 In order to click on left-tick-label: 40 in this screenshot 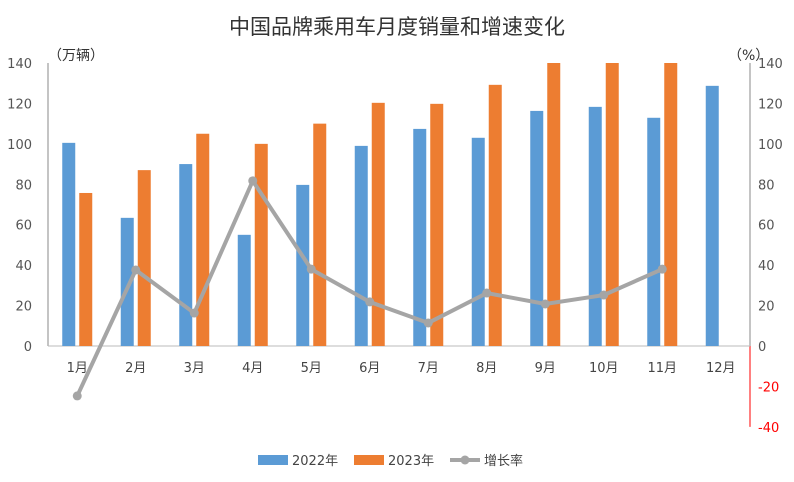, I will do `click(23, 266)`.